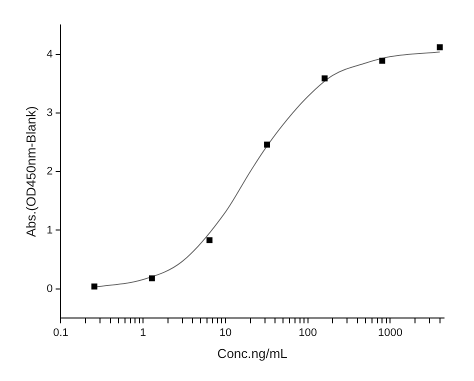 The image size is (474, 381). What do you see at coordinates (252, 353) in the screenshot?
I see `x-axis-title: Conc.ng/mL` at bounding box center [252, 353].